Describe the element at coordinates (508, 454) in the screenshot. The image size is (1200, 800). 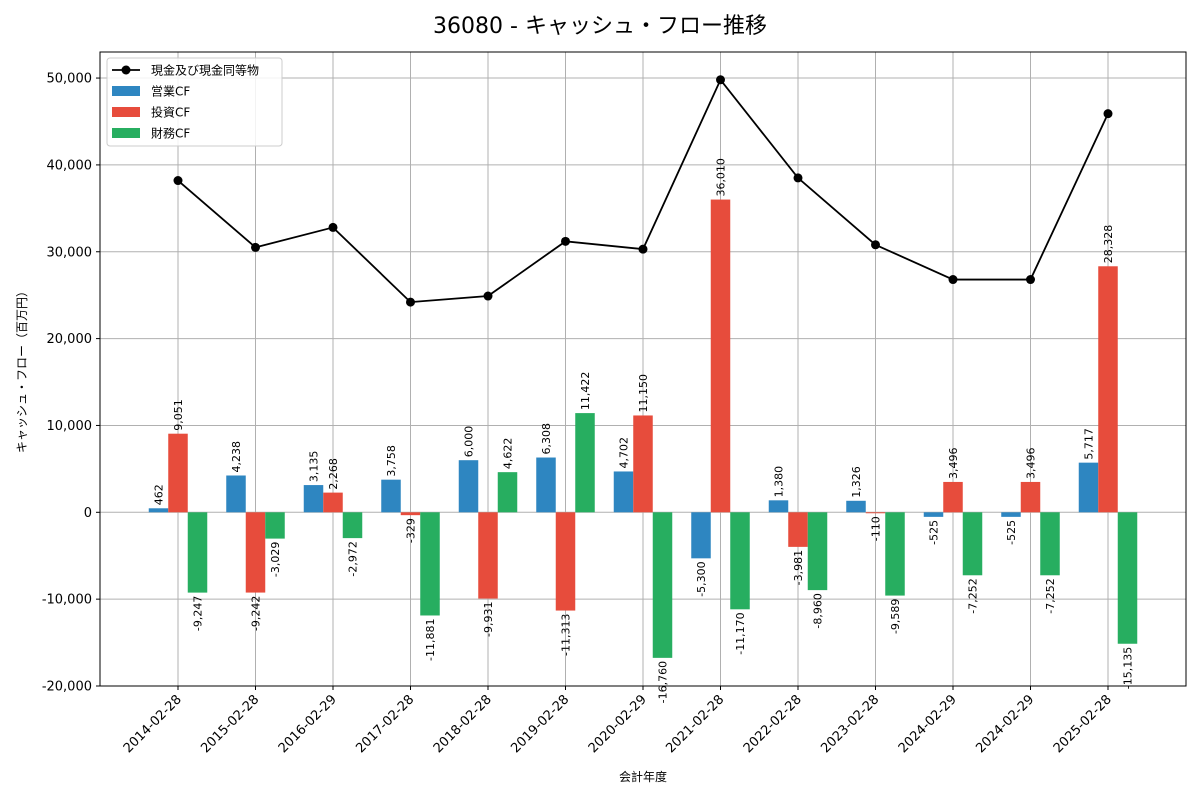
I see `data-label-財務CF: 4,622` at that location.